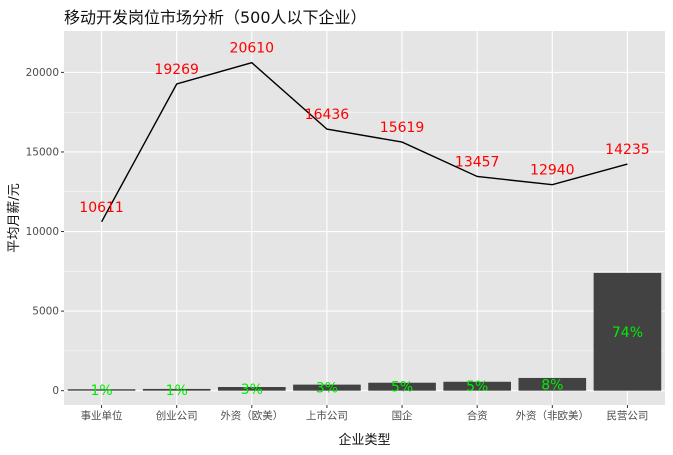  I want to click on chart-title: 移动开发岗位市场分析（500人以下企业）, so click(215, 17).